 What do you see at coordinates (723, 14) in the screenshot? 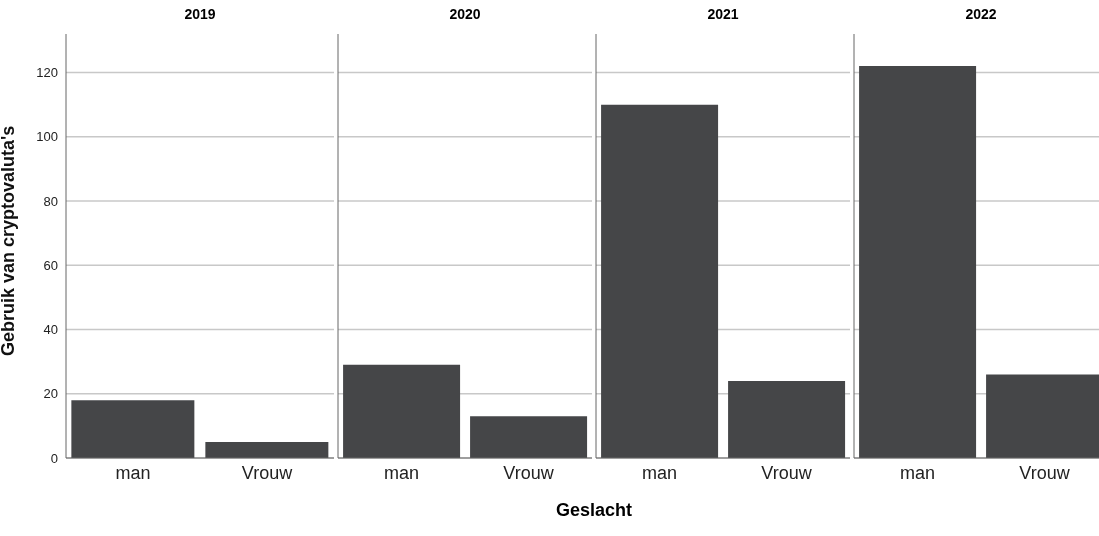
I see `chart-title: 2021` at bounding box center [723, 14].